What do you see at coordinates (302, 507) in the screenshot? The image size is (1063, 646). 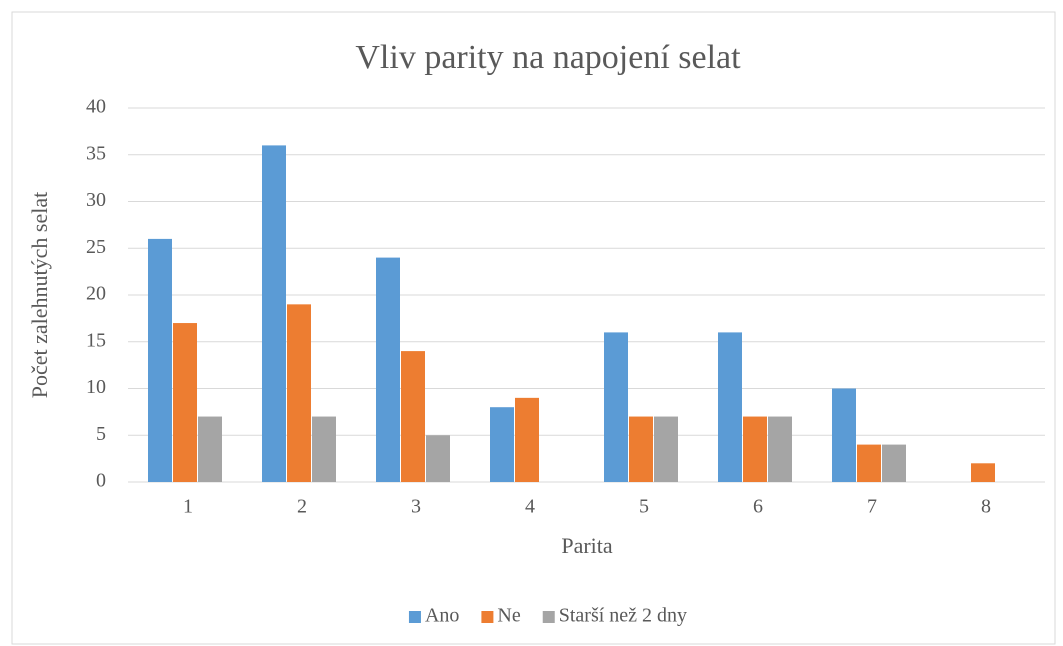 I see `x-tick-label: 2` at bounding box center [302, 507].